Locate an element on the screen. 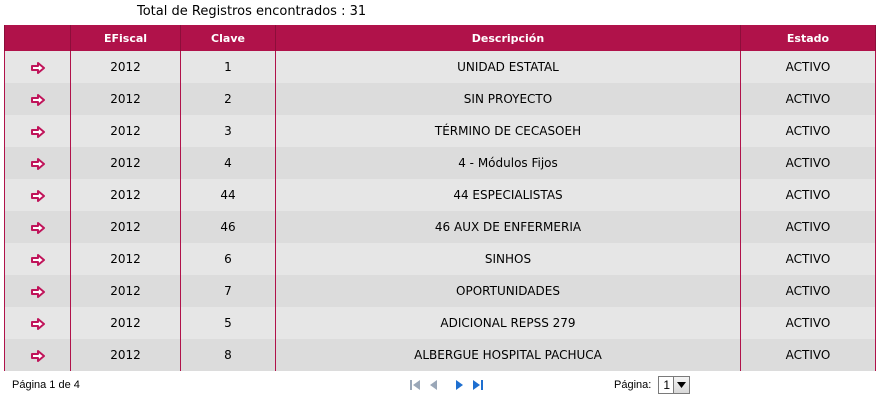 Image resolution: width=876 pixels, height=400 pixels. page-label: Página: is located at coordinates (633, 385).